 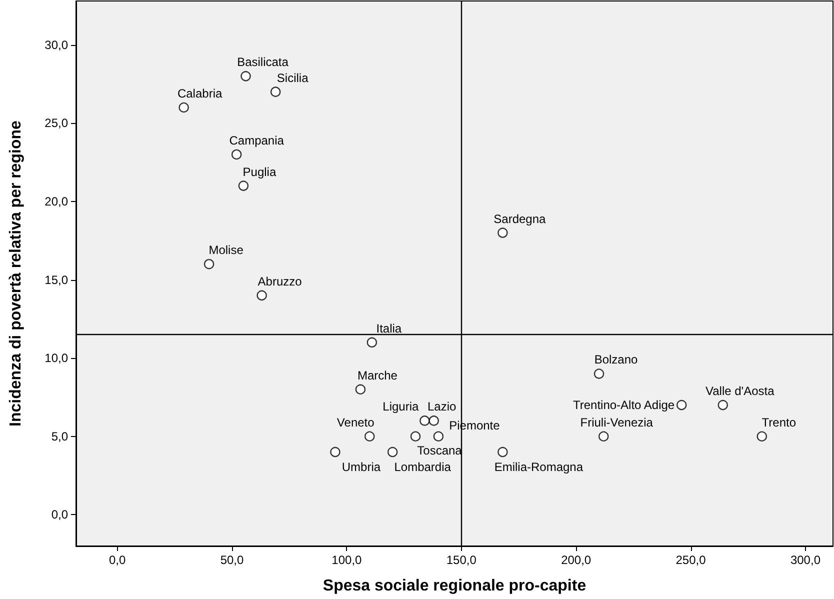 What do you see at coordinates (117, 560) in the screenshot?
I see `x-tick-label: 0,0` at bounding box center [117, 560].